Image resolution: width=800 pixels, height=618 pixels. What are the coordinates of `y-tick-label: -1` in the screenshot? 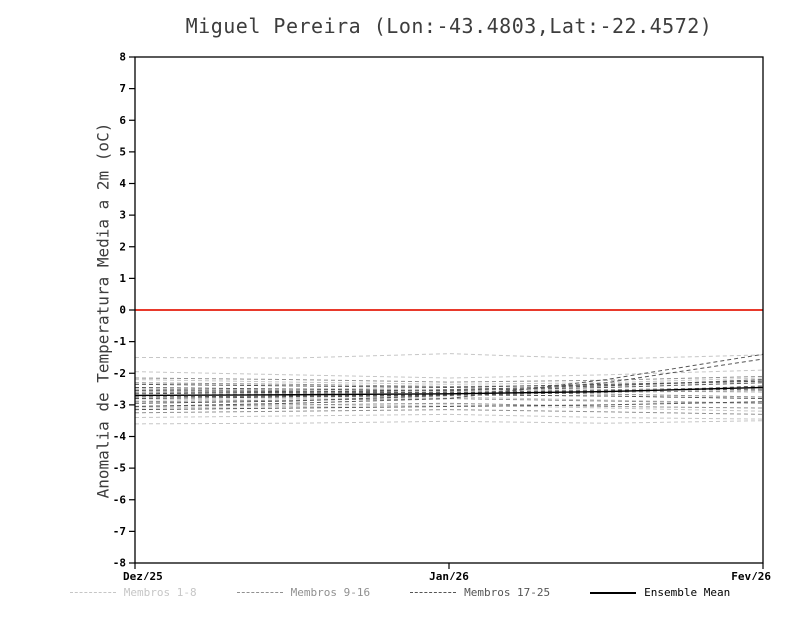 It's located at (120, 341).